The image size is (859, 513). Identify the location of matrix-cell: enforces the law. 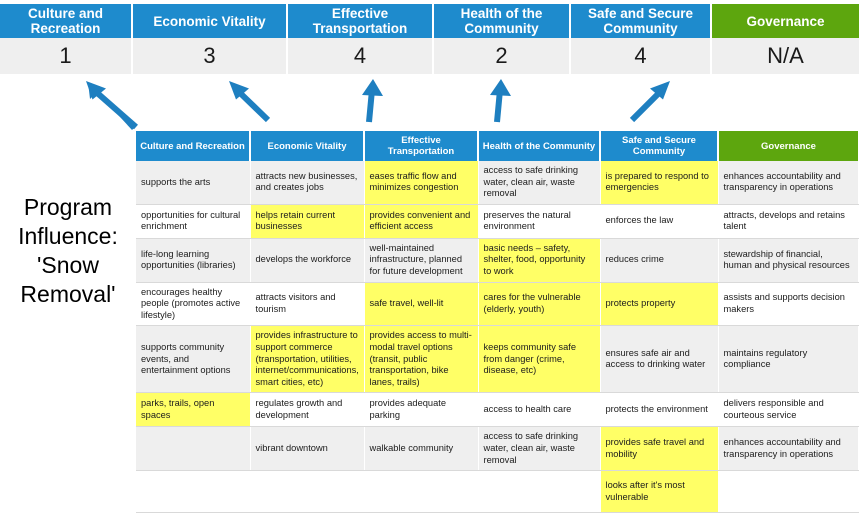
(659, 221).